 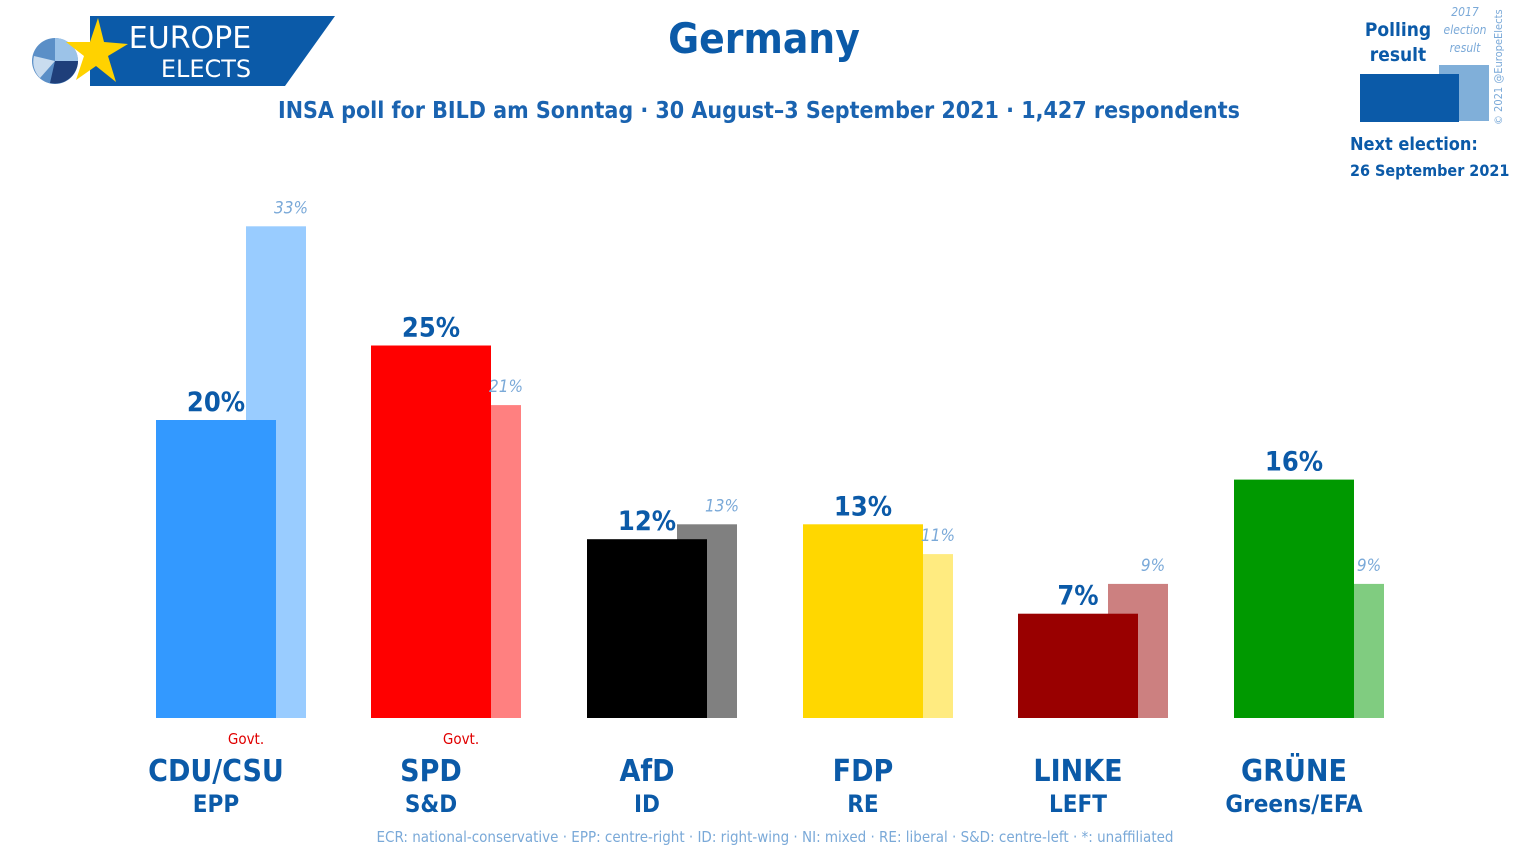 I want to click on logo-text-2: ELECTS, so click(x=206, y=69).